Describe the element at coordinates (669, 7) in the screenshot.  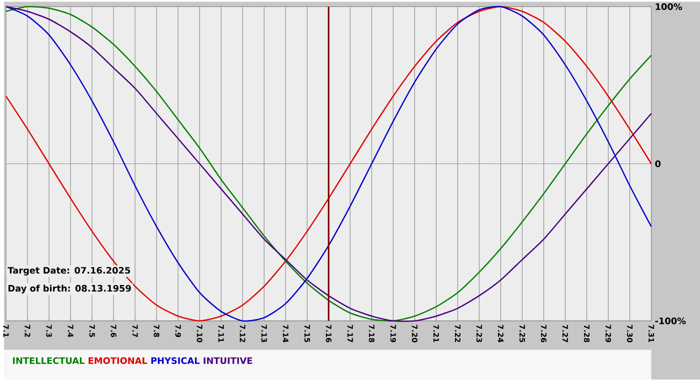
I see `y-tick-label: 100%` at that location.